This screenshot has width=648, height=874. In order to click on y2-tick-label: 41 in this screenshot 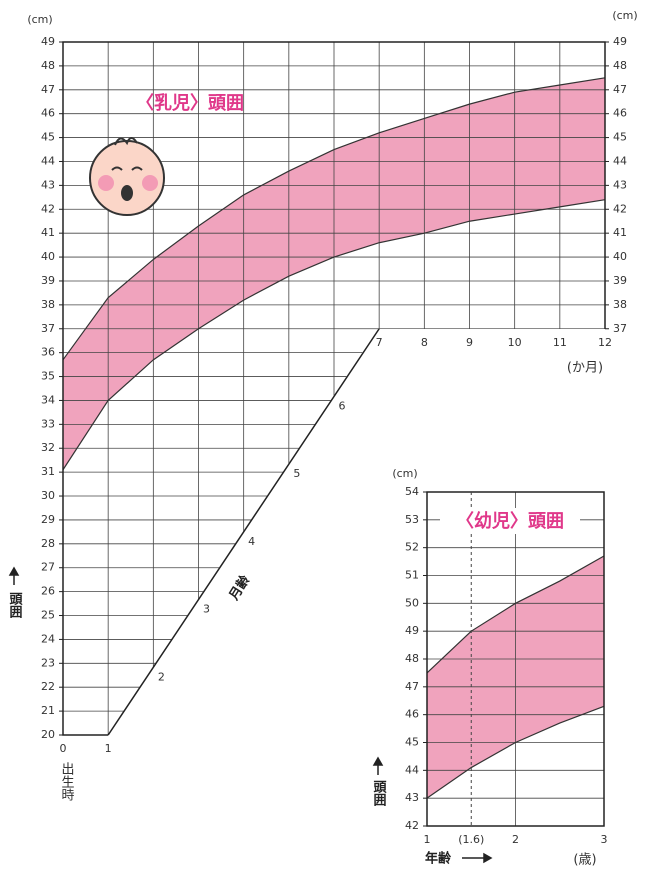, I will do `click(620, 232)`.